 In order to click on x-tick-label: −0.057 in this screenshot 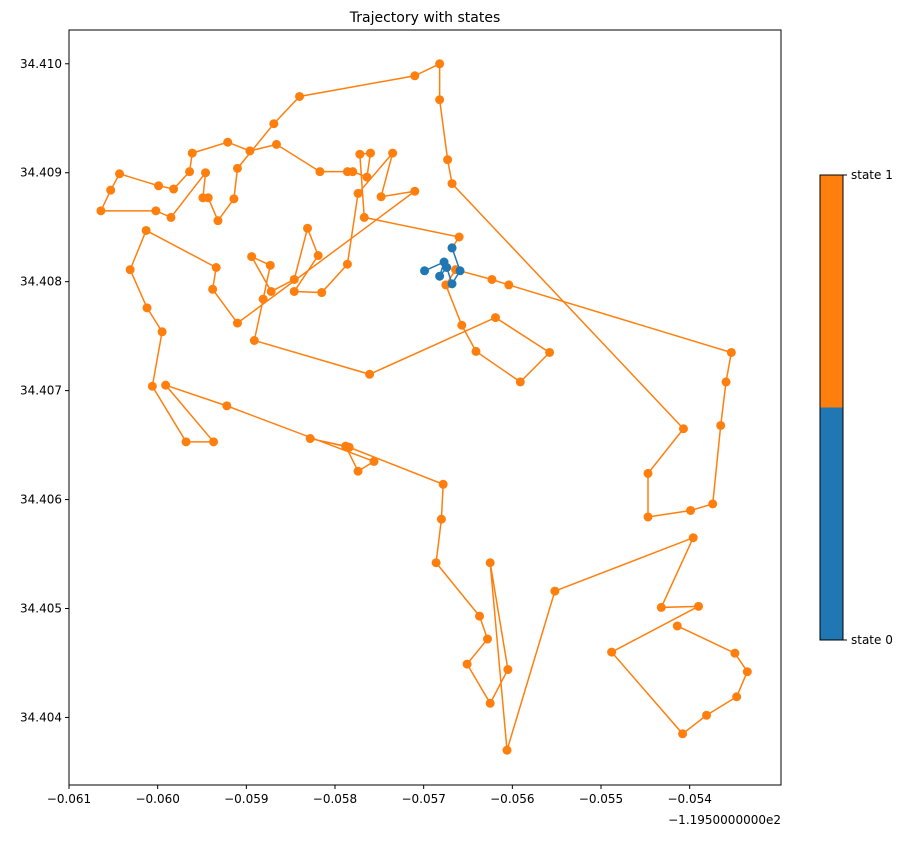, I will do `click(423, 799)`.